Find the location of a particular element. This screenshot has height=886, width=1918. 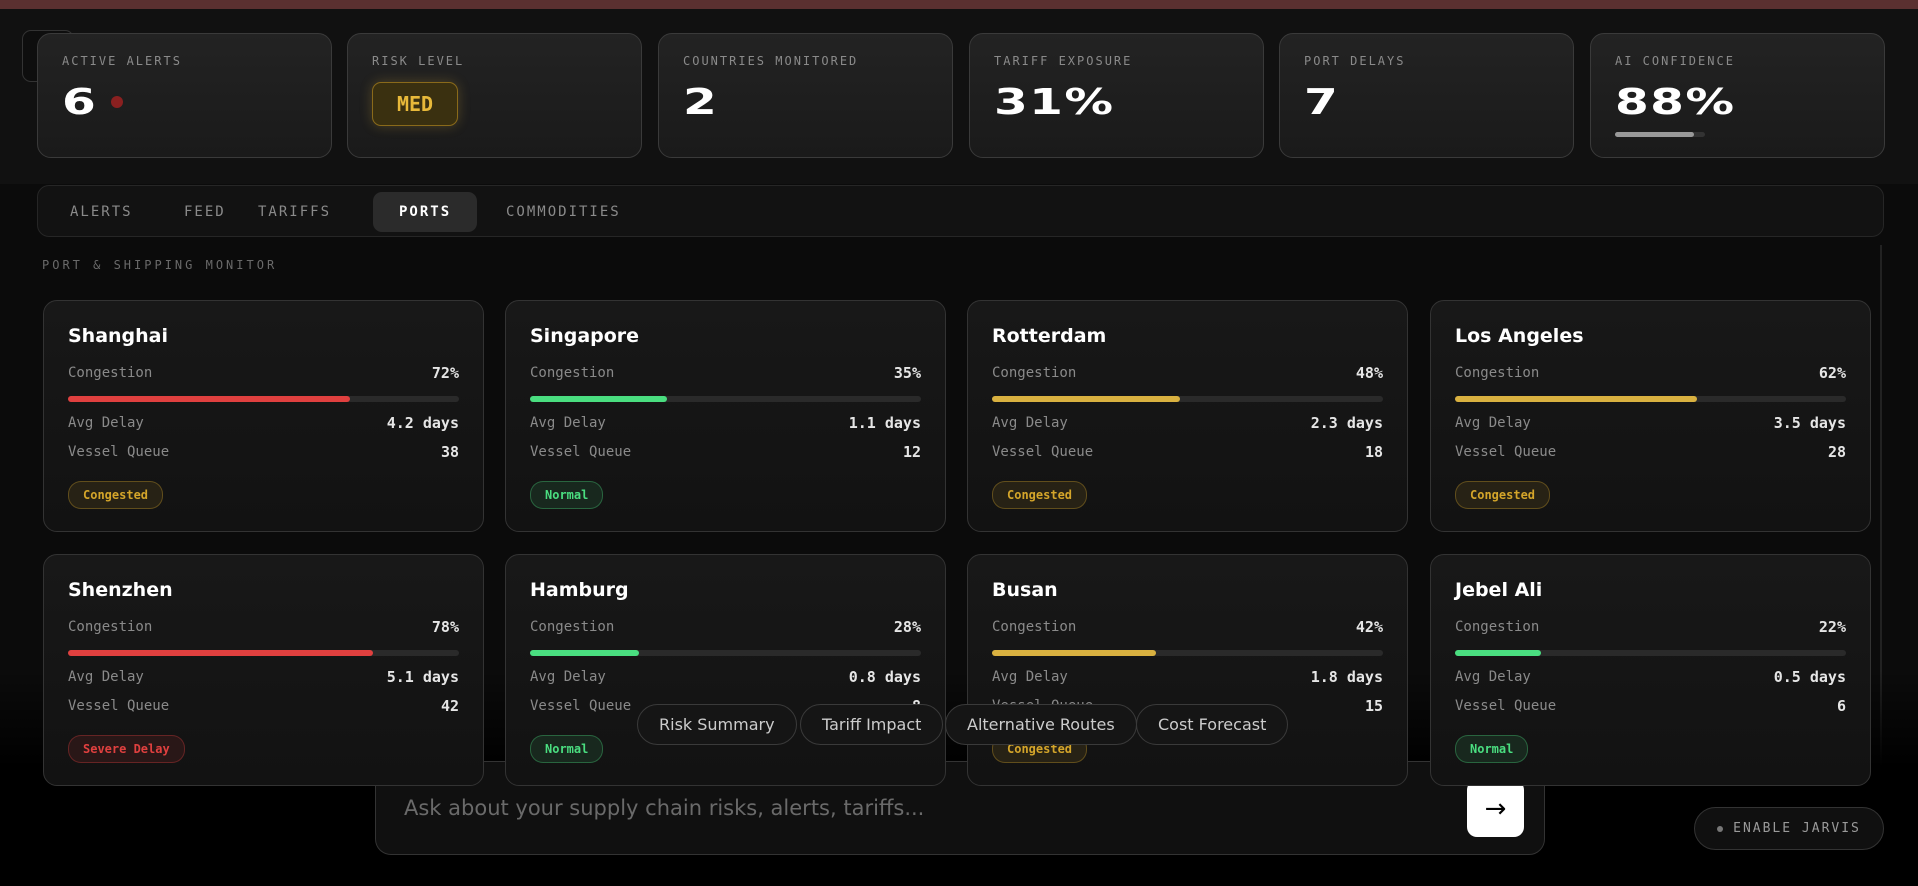

port-name: Singapore is located at coordinates (585, 336).